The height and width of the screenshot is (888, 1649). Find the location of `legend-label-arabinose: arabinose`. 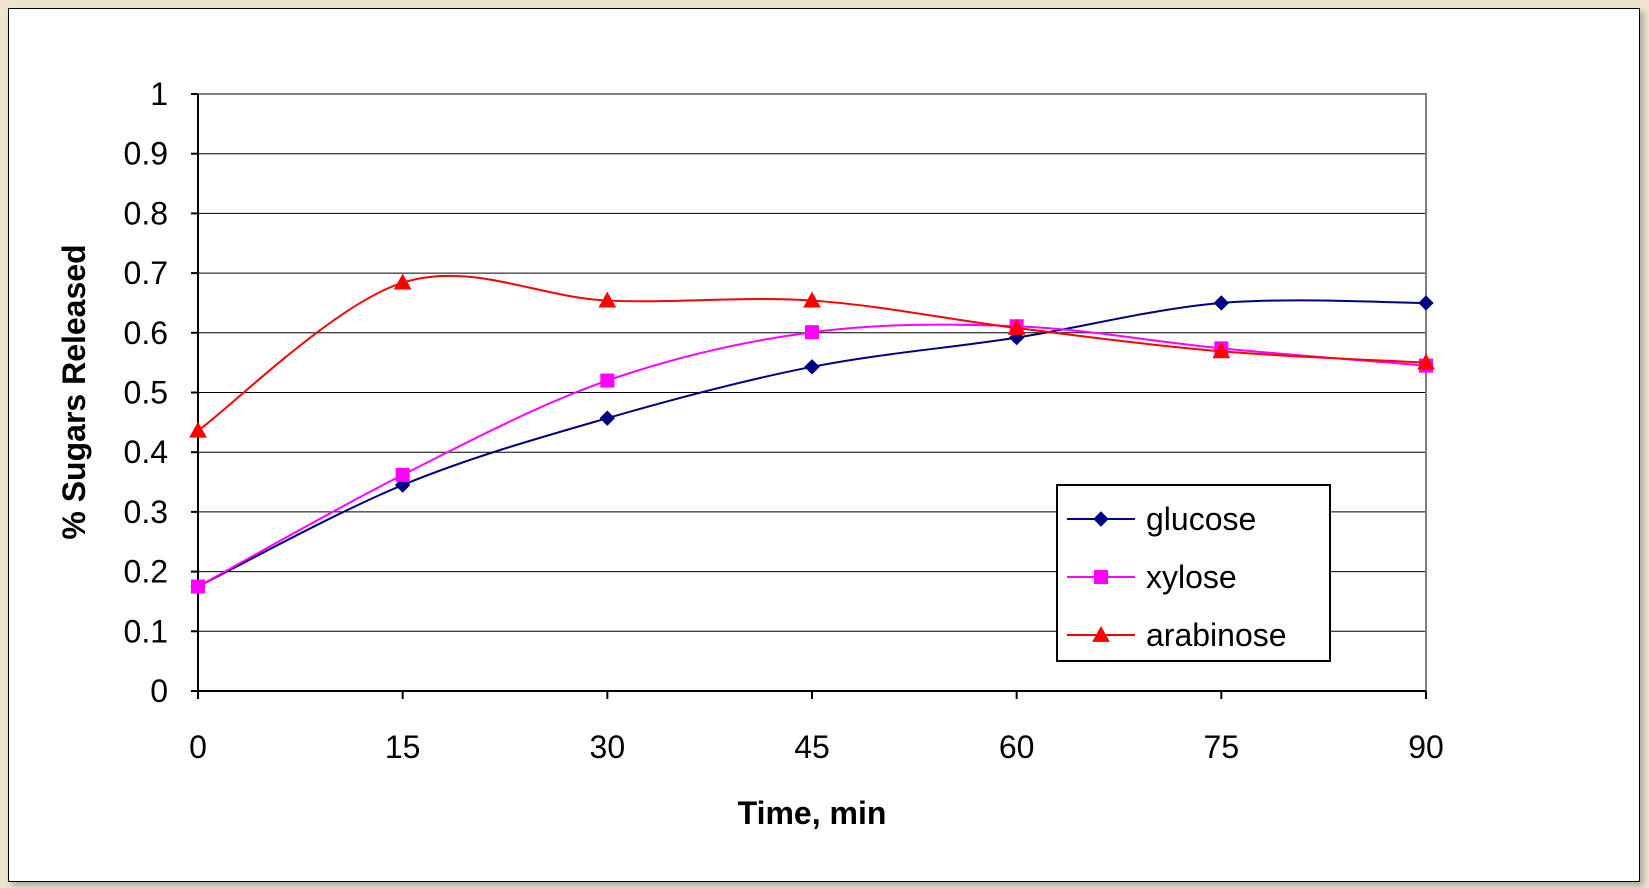

legend-label-arabinose: arabinose is located at coordinates (1216, 635).